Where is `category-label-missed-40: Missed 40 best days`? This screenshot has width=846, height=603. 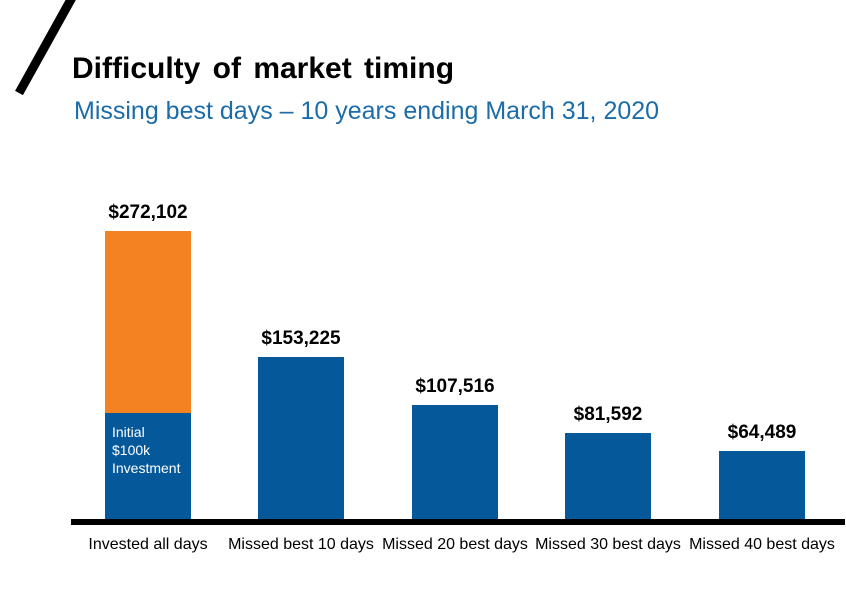
category-label-missed-40: Missed 40 best days is located at coordinates (762, 544).